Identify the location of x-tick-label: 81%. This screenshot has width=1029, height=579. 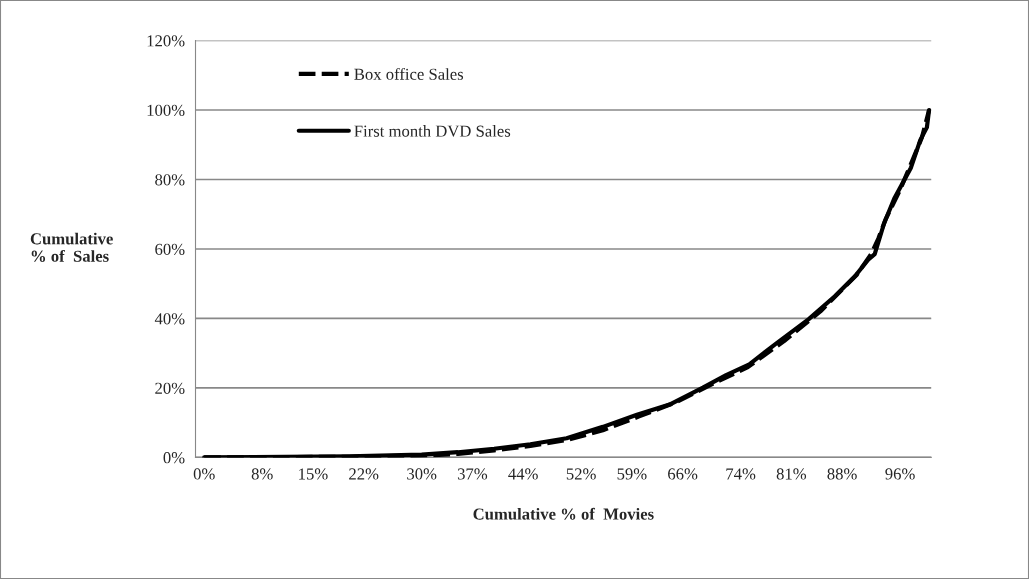
(791, 474).